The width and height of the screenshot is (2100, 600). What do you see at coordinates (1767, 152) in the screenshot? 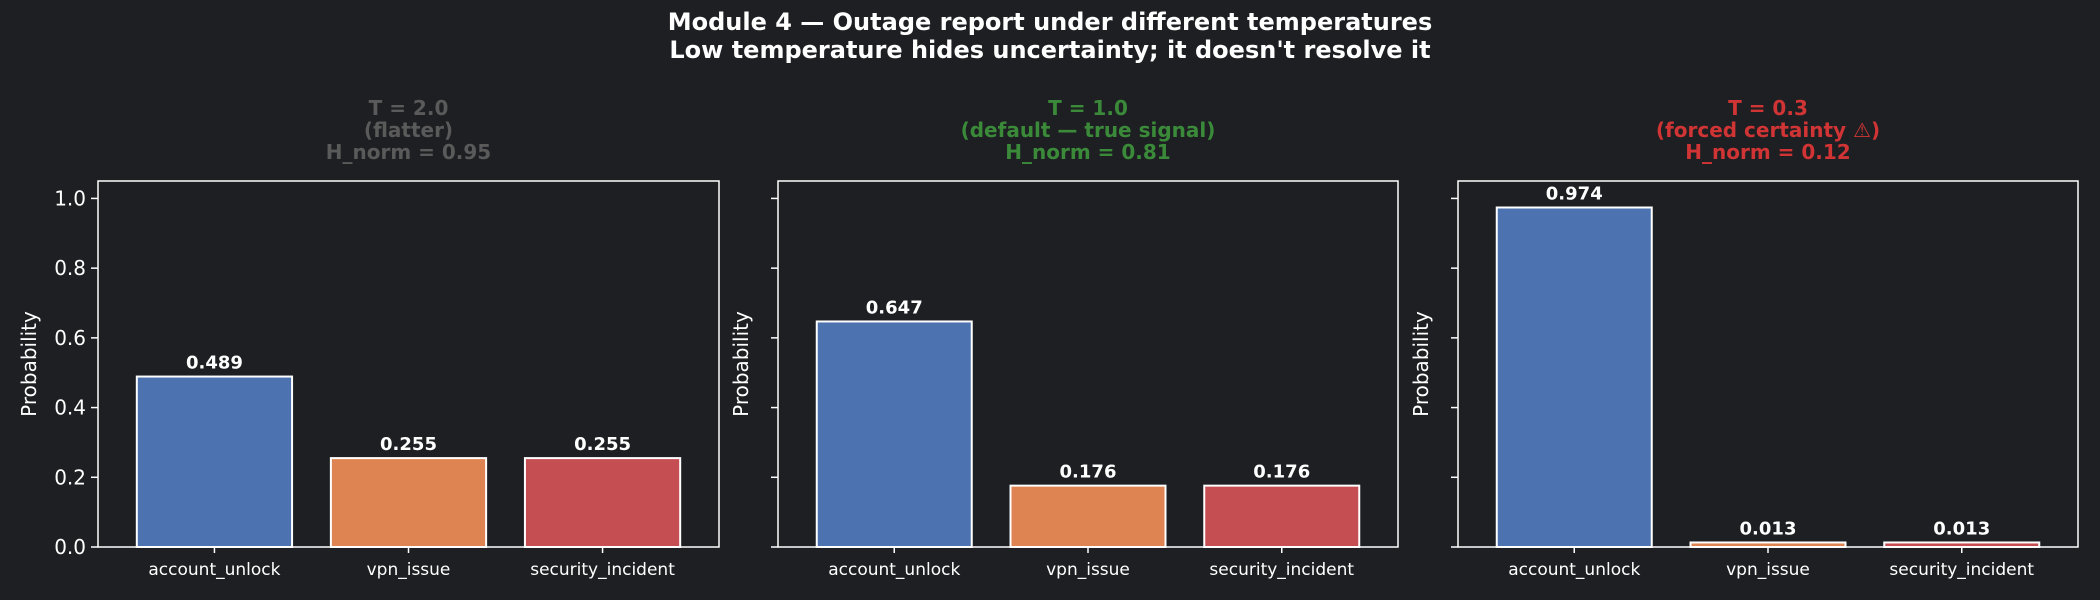
I see `panel-title-line: H_norm = 0.12` at bounding box center [1767, 152].